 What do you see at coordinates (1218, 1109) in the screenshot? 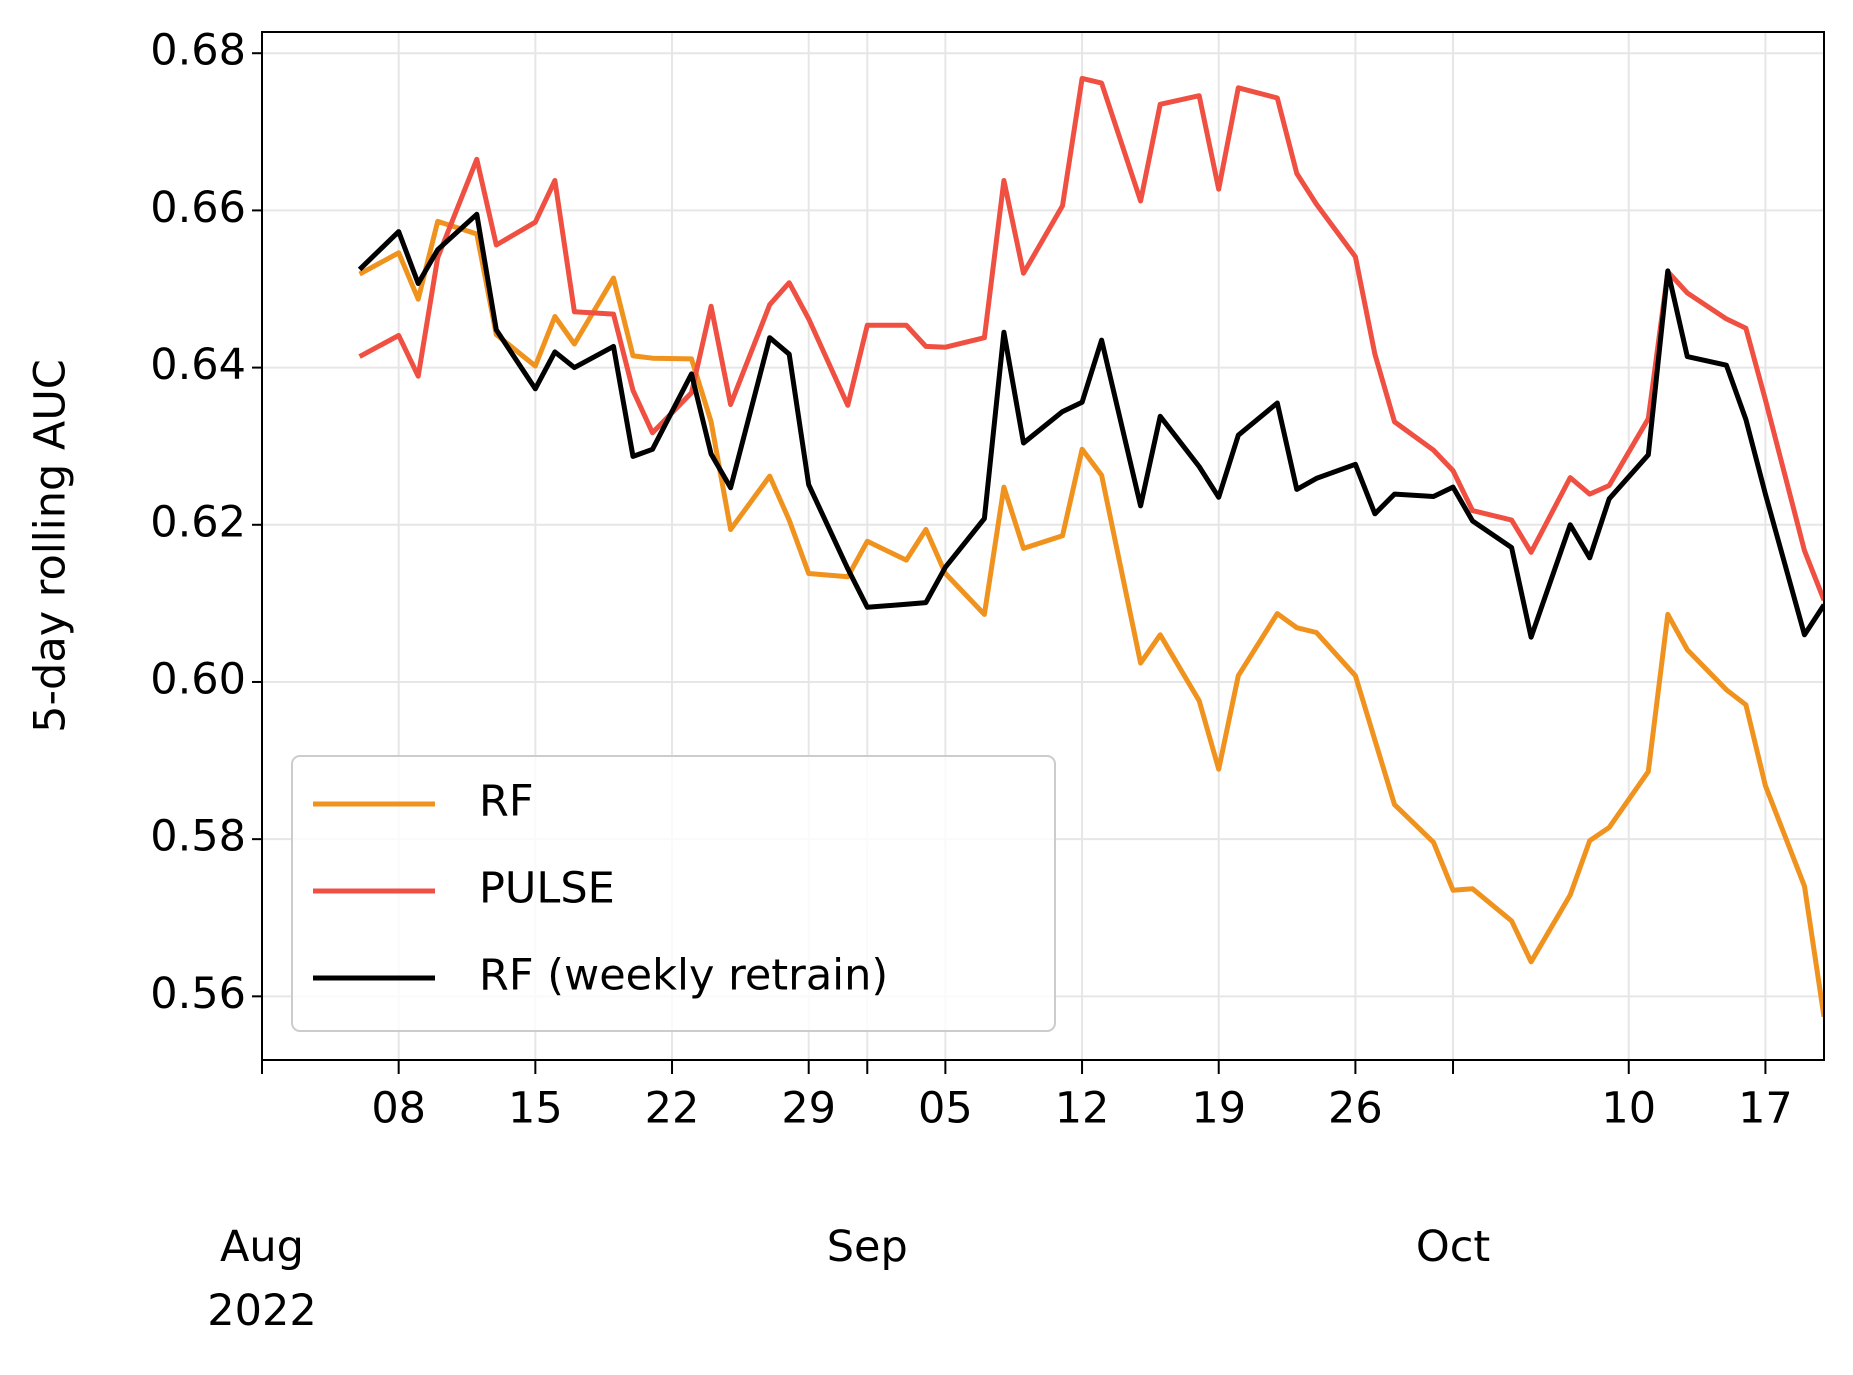
I see `x-tick-label: 19` at bounding box center [1218, 1109].